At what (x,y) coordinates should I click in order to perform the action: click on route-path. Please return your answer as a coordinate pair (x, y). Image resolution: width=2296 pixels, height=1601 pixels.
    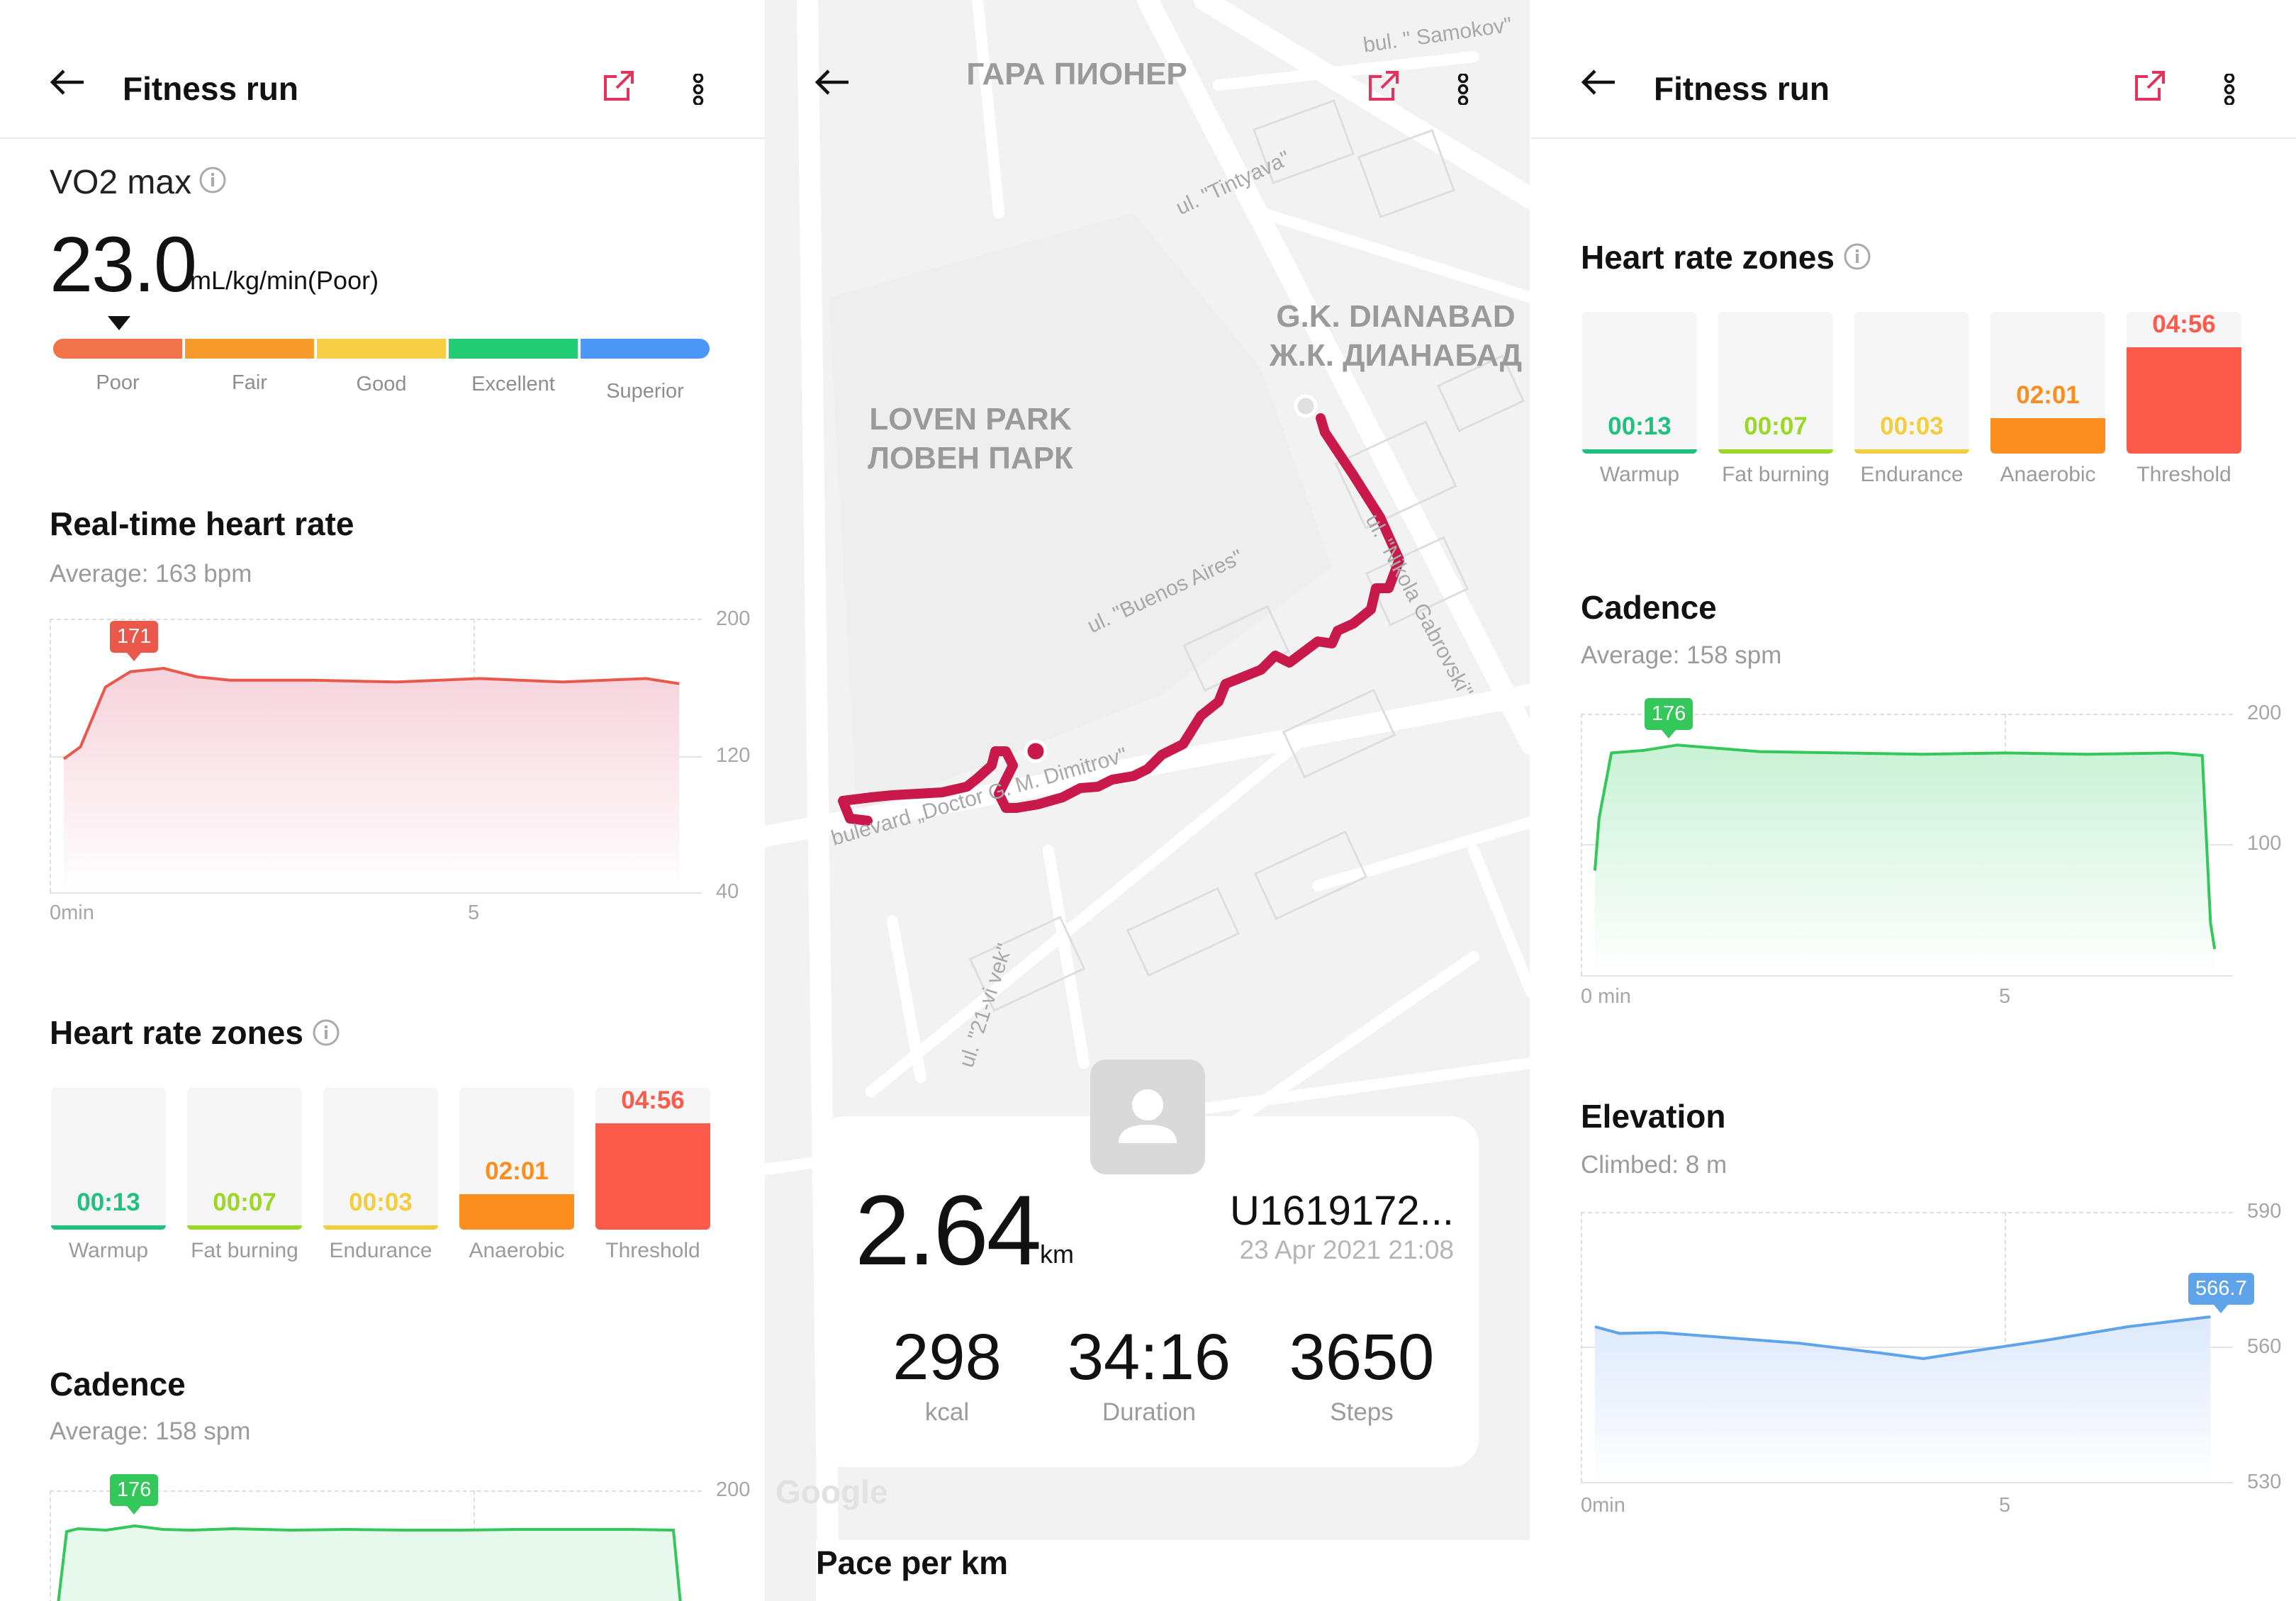
    Looking at the image, I should click on (1121, 619).